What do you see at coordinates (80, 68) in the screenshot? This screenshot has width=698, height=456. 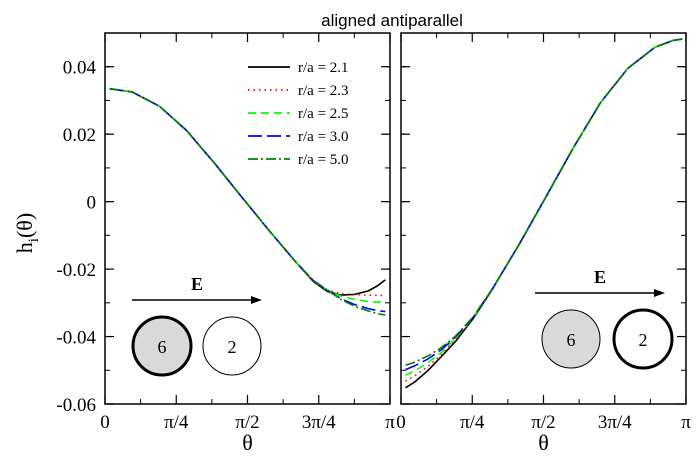 I see `y-tick-label: 0.04` at bounding box center [80, 68].